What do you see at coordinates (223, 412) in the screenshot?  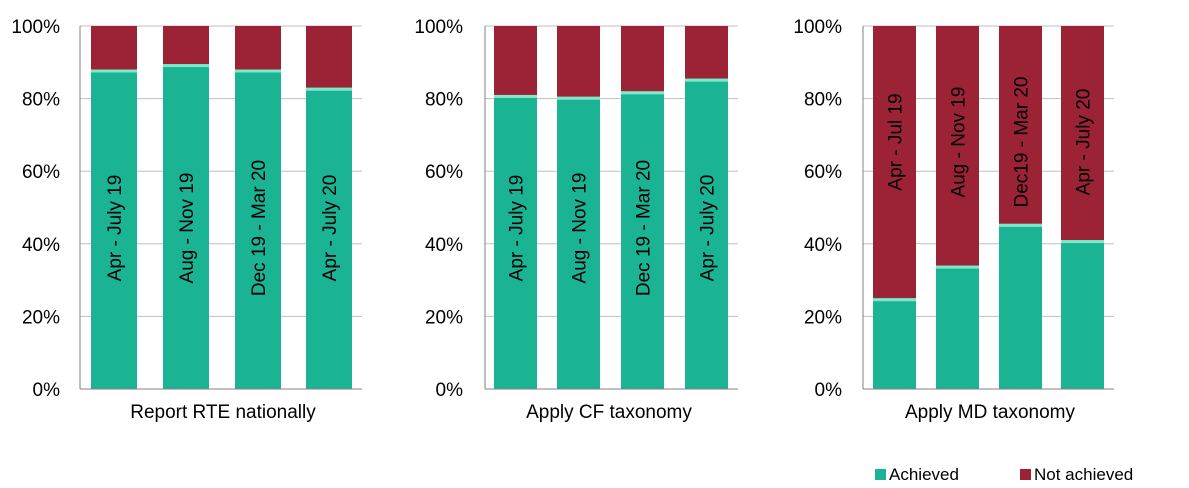 I see `x-axis-label: Report RTE nationally` at bounding box center [223, 412].